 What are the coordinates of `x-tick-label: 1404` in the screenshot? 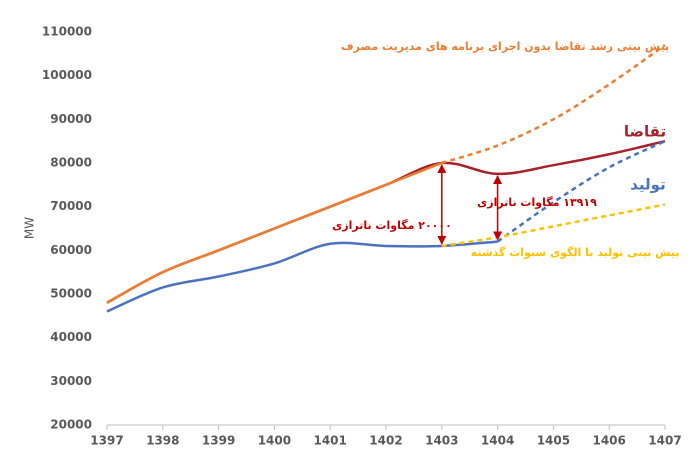 It's located at (497, 441).